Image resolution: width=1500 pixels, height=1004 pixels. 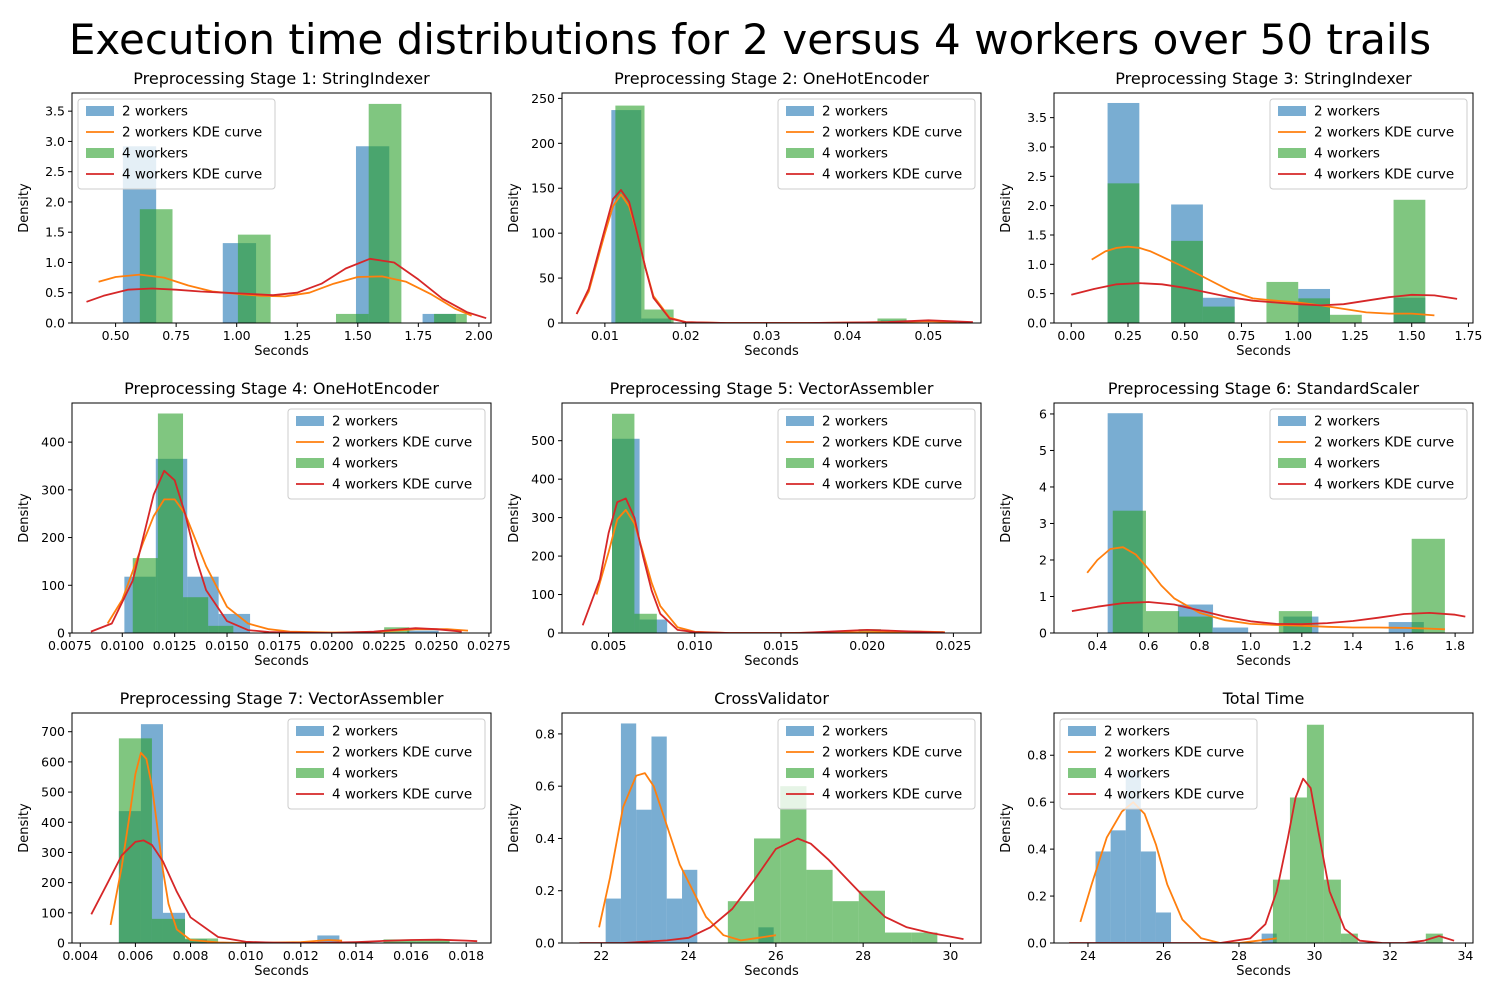 I want to click on x-tick-label: 0.025, so click(x=954, y=645).